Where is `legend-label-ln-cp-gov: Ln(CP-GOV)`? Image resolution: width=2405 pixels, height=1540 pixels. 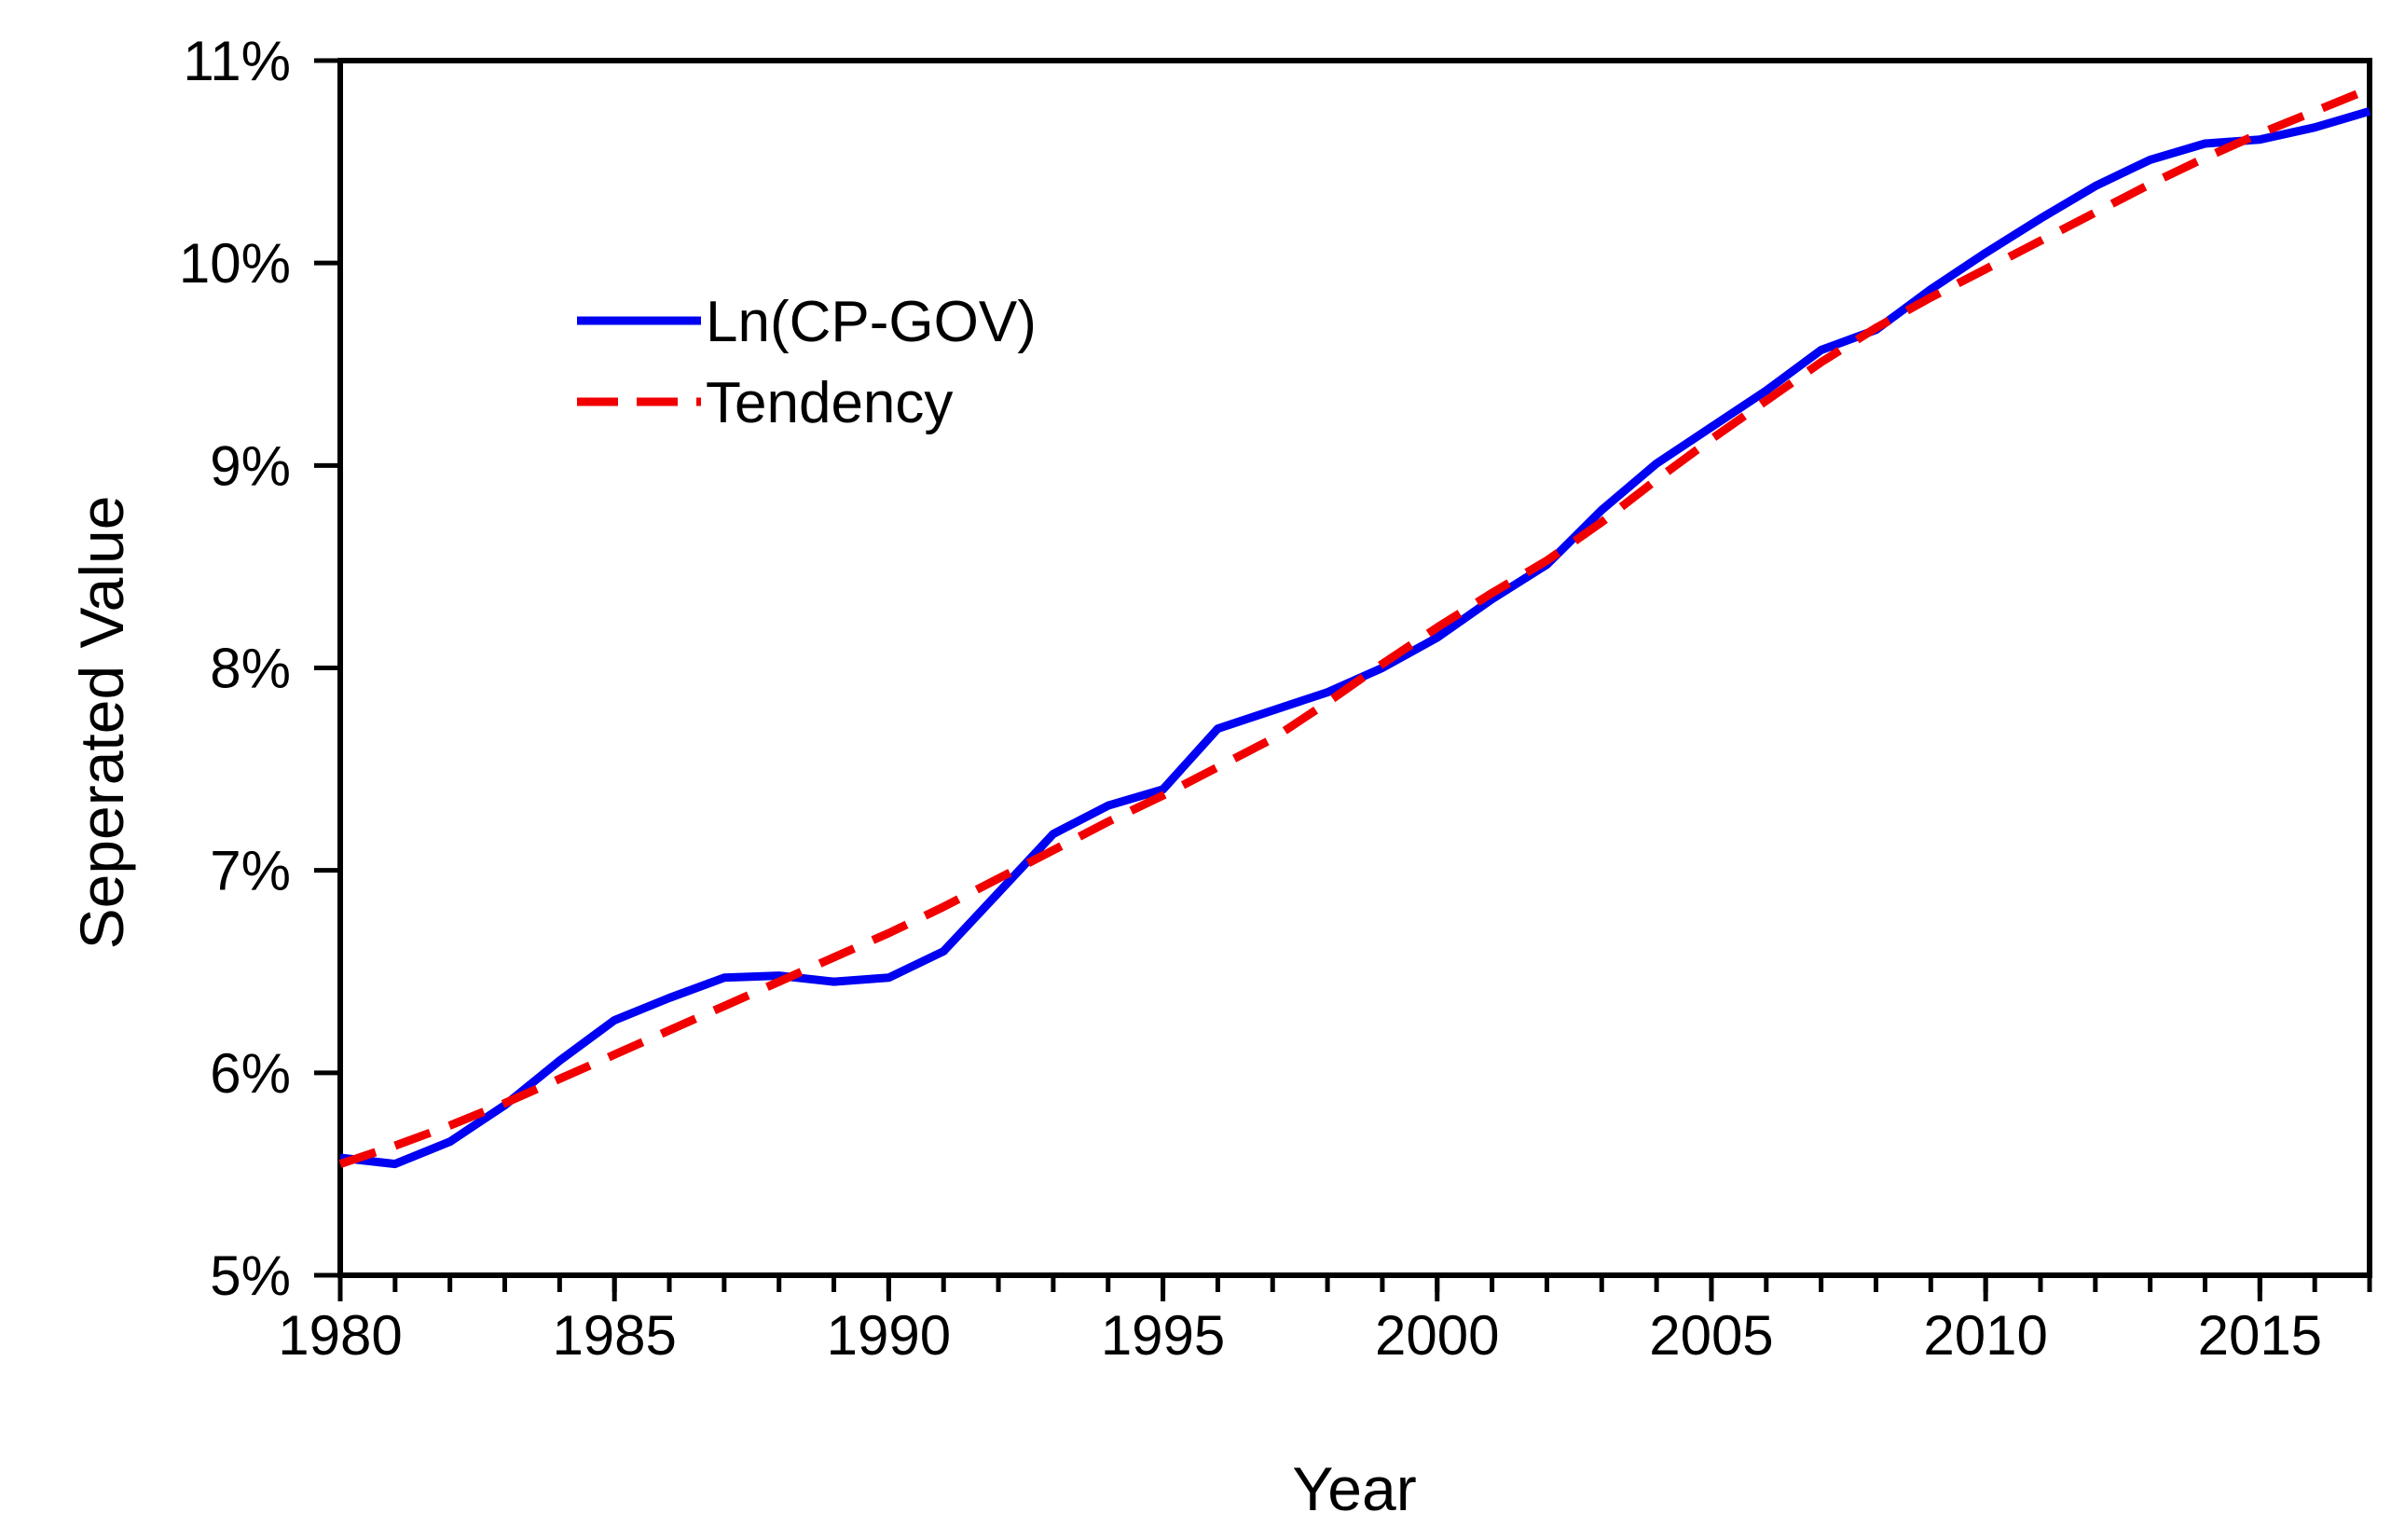
legend-label-ln-cp-gov: Ln(CP-GOV) is located at coordinates (872, 322).